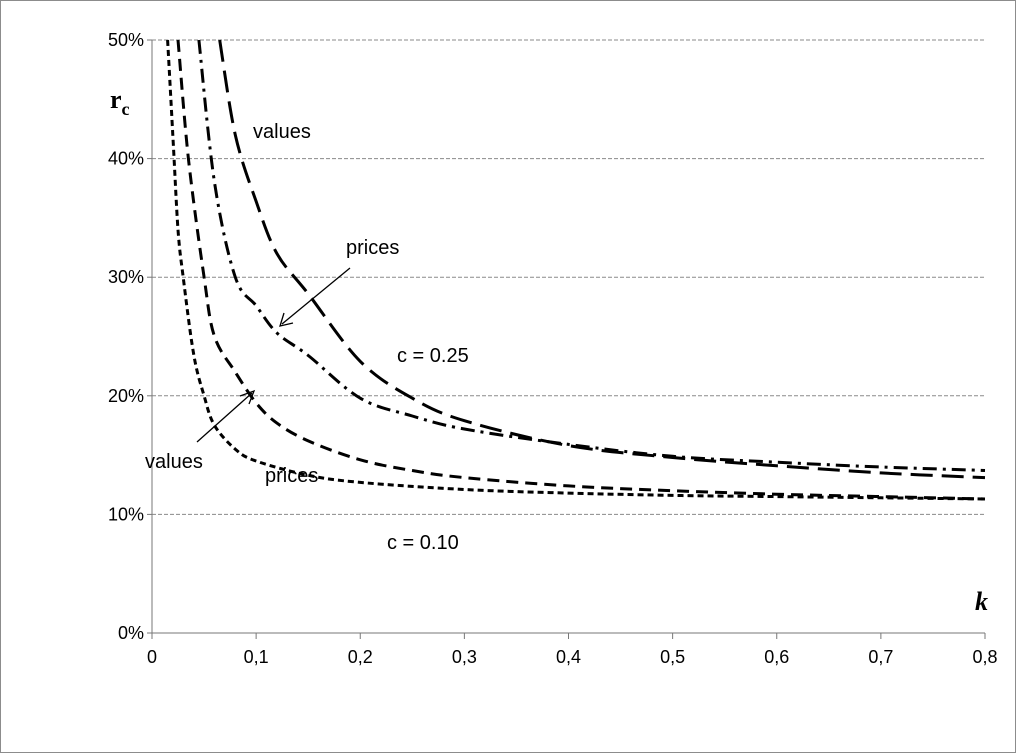  I want to click on x-tick-label: 0,4, so click(568, 657).